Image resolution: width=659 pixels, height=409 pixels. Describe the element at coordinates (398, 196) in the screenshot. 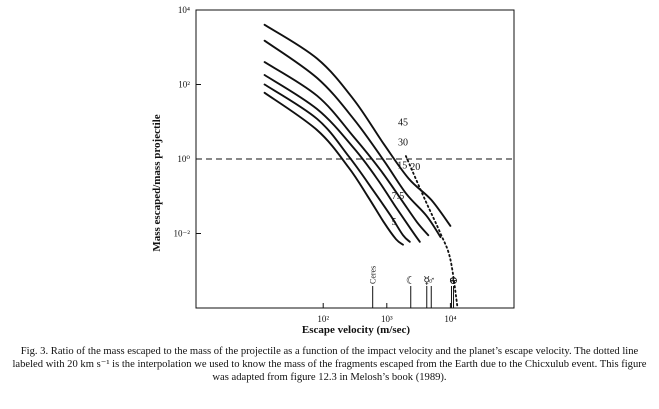

I see `curve-label: 7.5` at that location.